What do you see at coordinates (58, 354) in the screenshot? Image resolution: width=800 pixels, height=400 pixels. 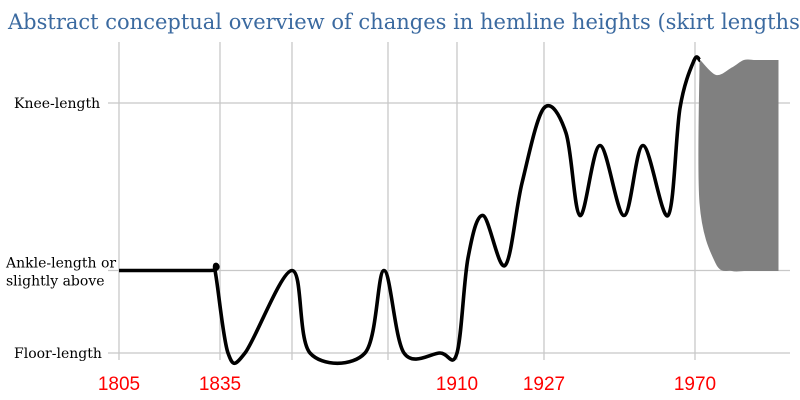 I see `y-level-label: Floor-length` at bounding box center [58, 354].